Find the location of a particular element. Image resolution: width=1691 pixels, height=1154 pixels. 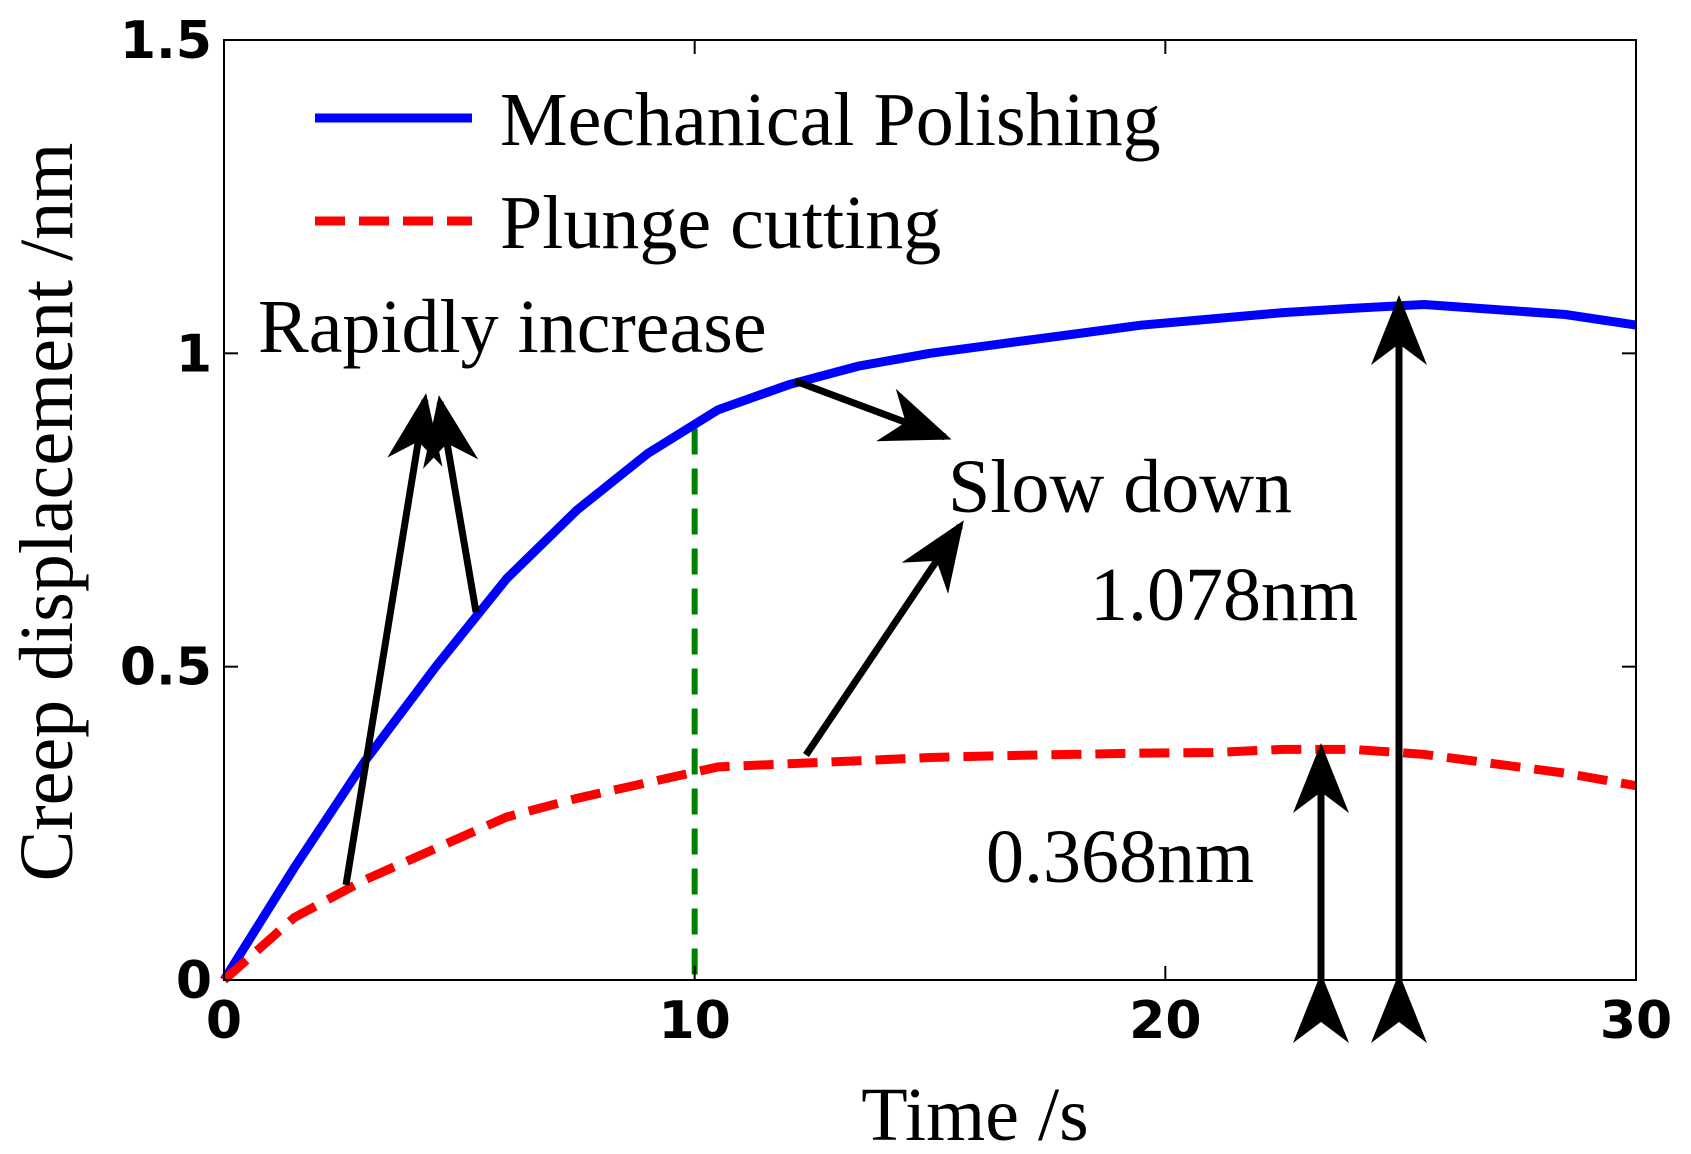

x-tick-label: 30 is located at coordinates (1636, 1021).